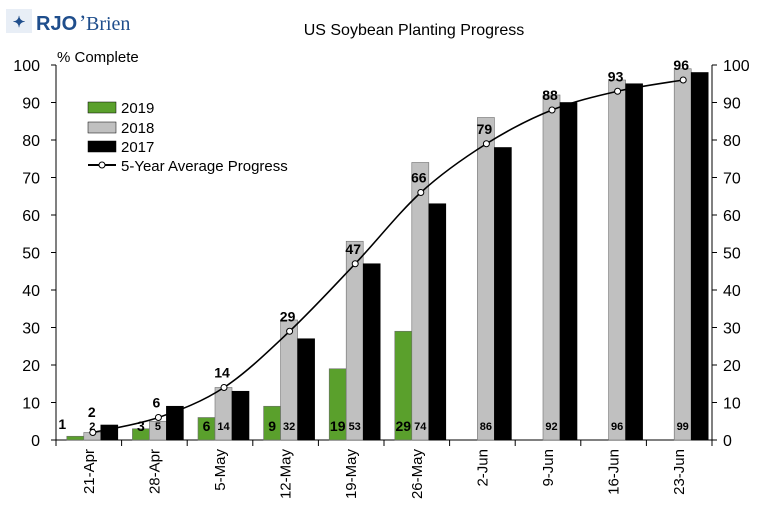 The image size is (763, 516). I want to click on data-label-2019: 9, so click(272, 426).